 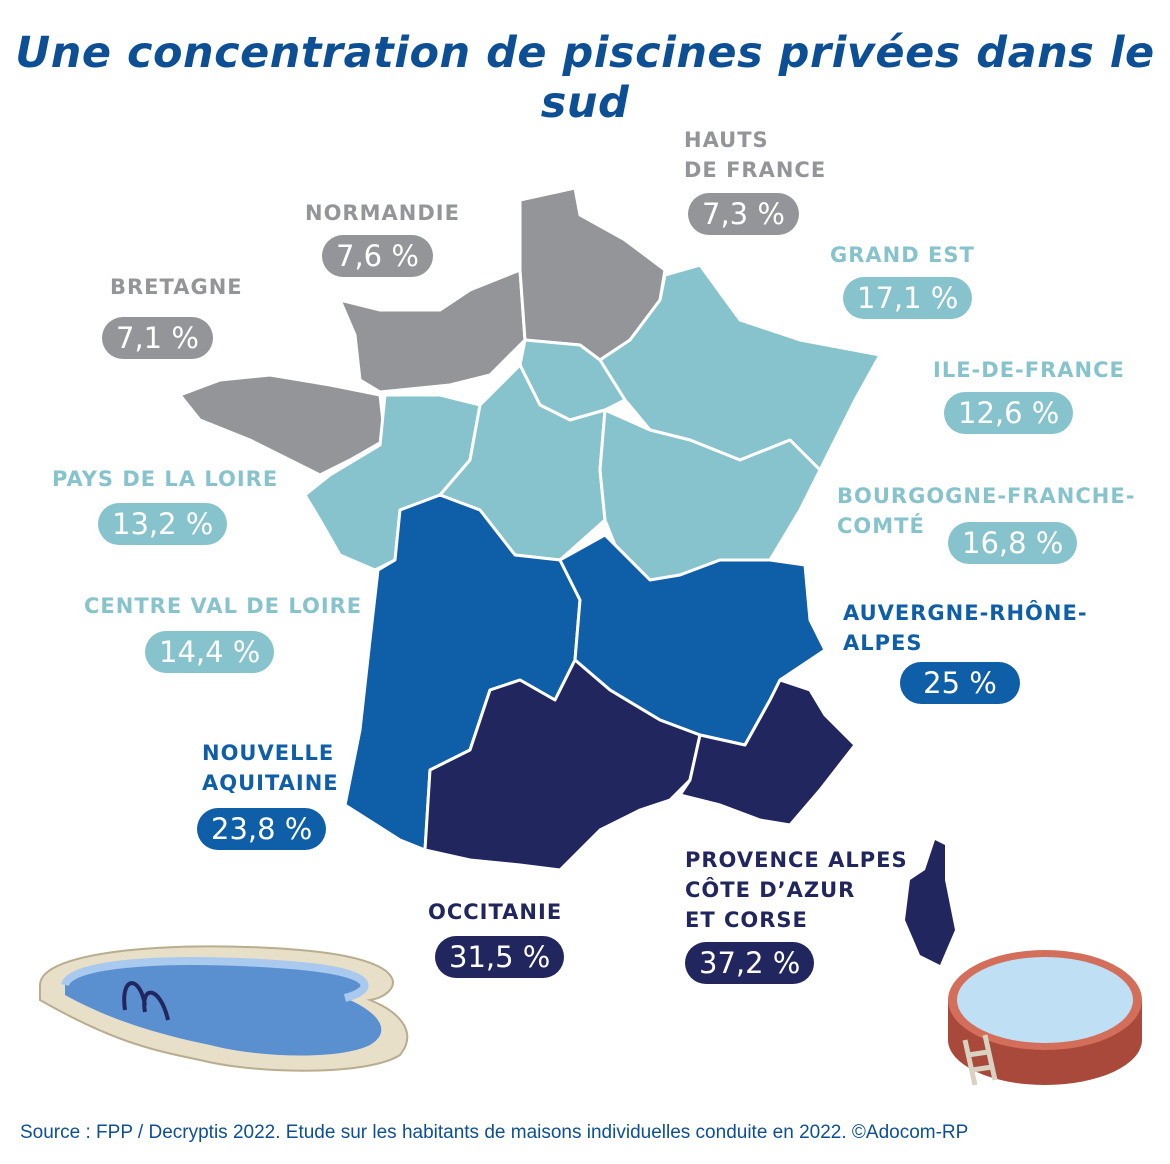 I want to click on value-hauts-de-france: 7,3 %, so click(x=743, y=214).